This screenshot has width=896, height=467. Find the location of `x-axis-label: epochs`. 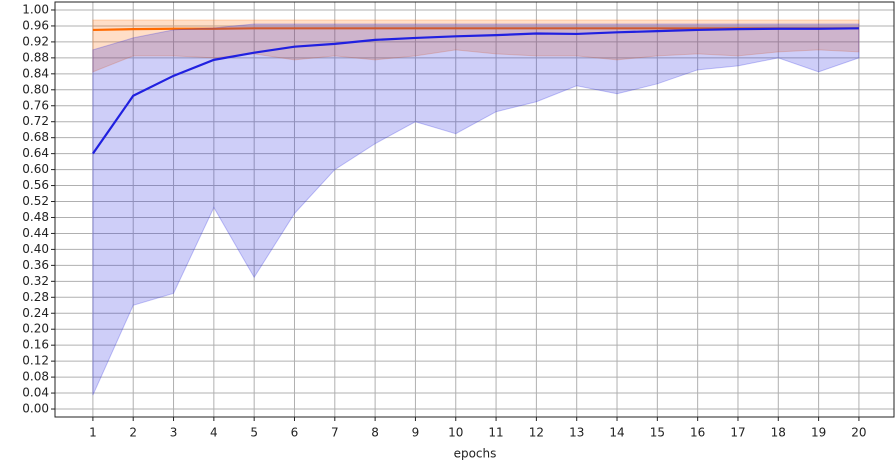

x-axis-label: epochs is located at coordinates (475, 454).